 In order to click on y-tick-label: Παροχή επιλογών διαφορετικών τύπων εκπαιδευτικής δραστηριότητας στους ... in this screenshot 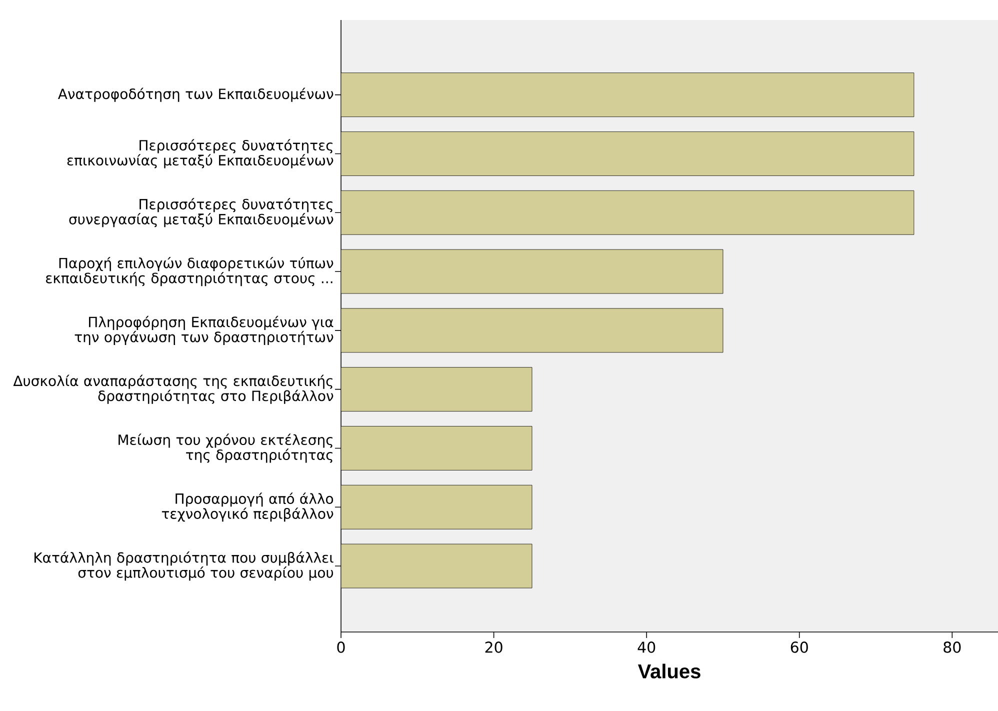, I will do `click(190, 271)`.